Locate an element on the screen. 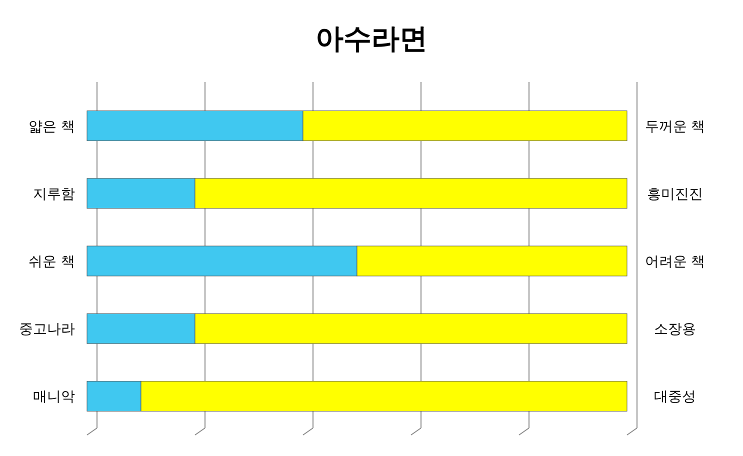  y2-tick-label: 두꺼운 책 is located at coordinates (675, 126).